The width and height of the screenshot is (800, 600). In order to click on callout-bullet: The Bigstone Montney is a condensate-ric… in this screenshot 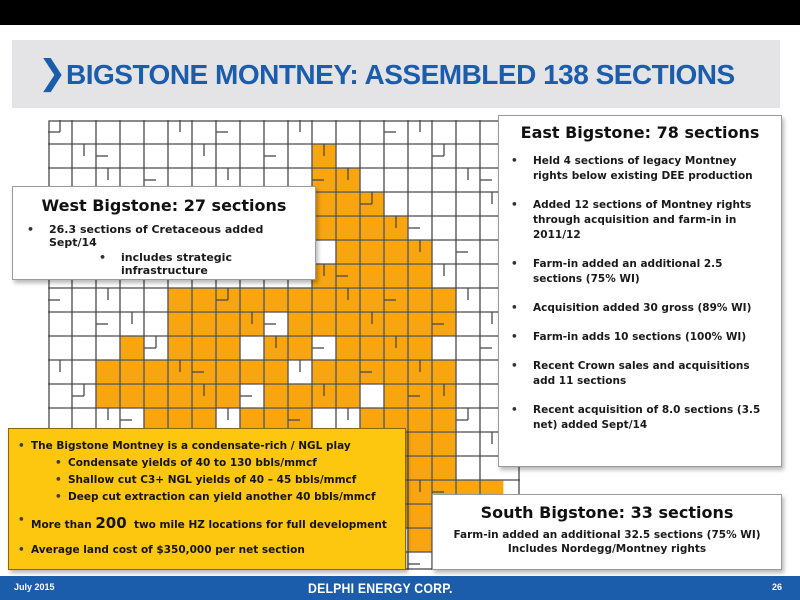, I will do `click(184, 446)`.